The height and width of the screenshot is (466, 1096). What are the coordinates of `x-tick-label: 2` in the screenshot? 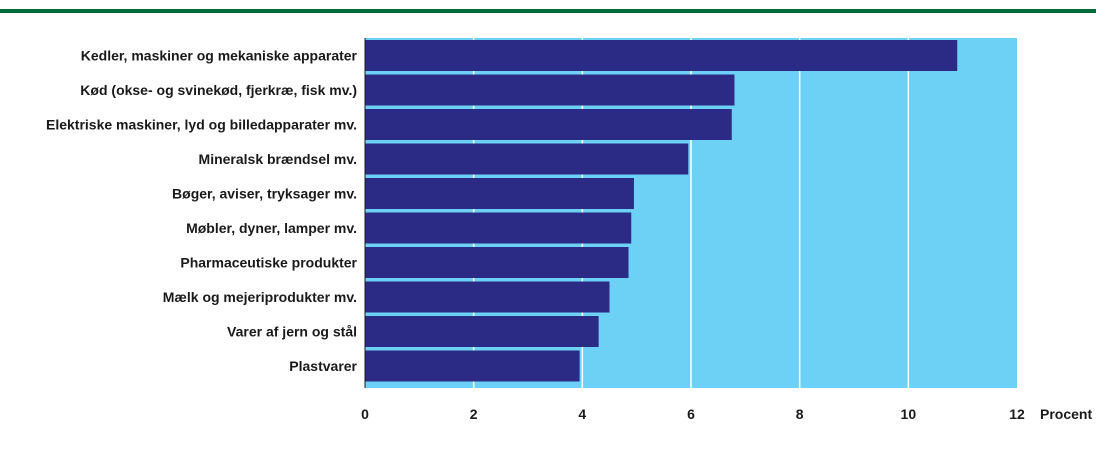 It's located at (474, 414).